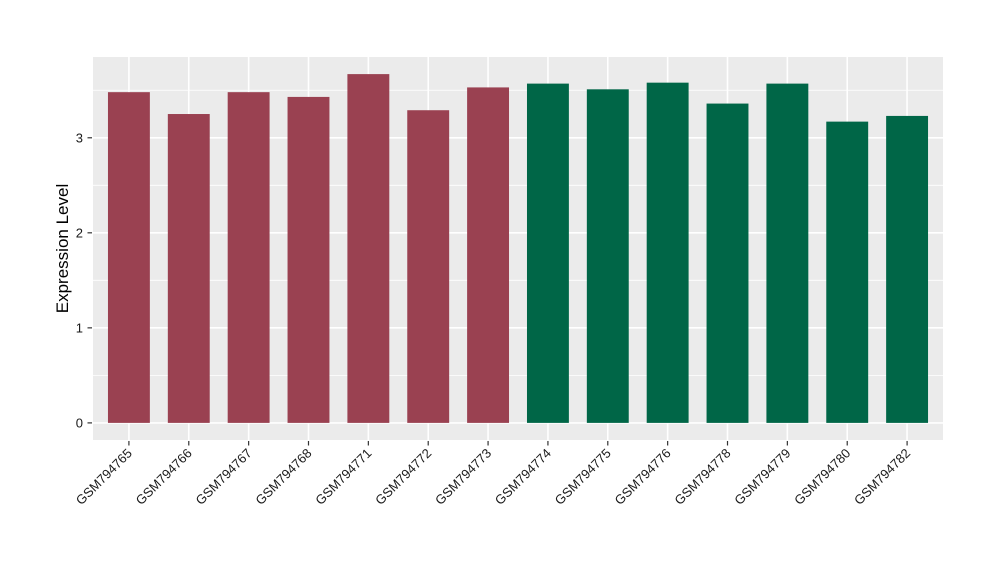 The image size is (1000, 580). What do you see at coordinates (523, 477) in the screenshot?
I see `x-tick-label-GSM794774: GSM794774` at bounding box center [523, 477].